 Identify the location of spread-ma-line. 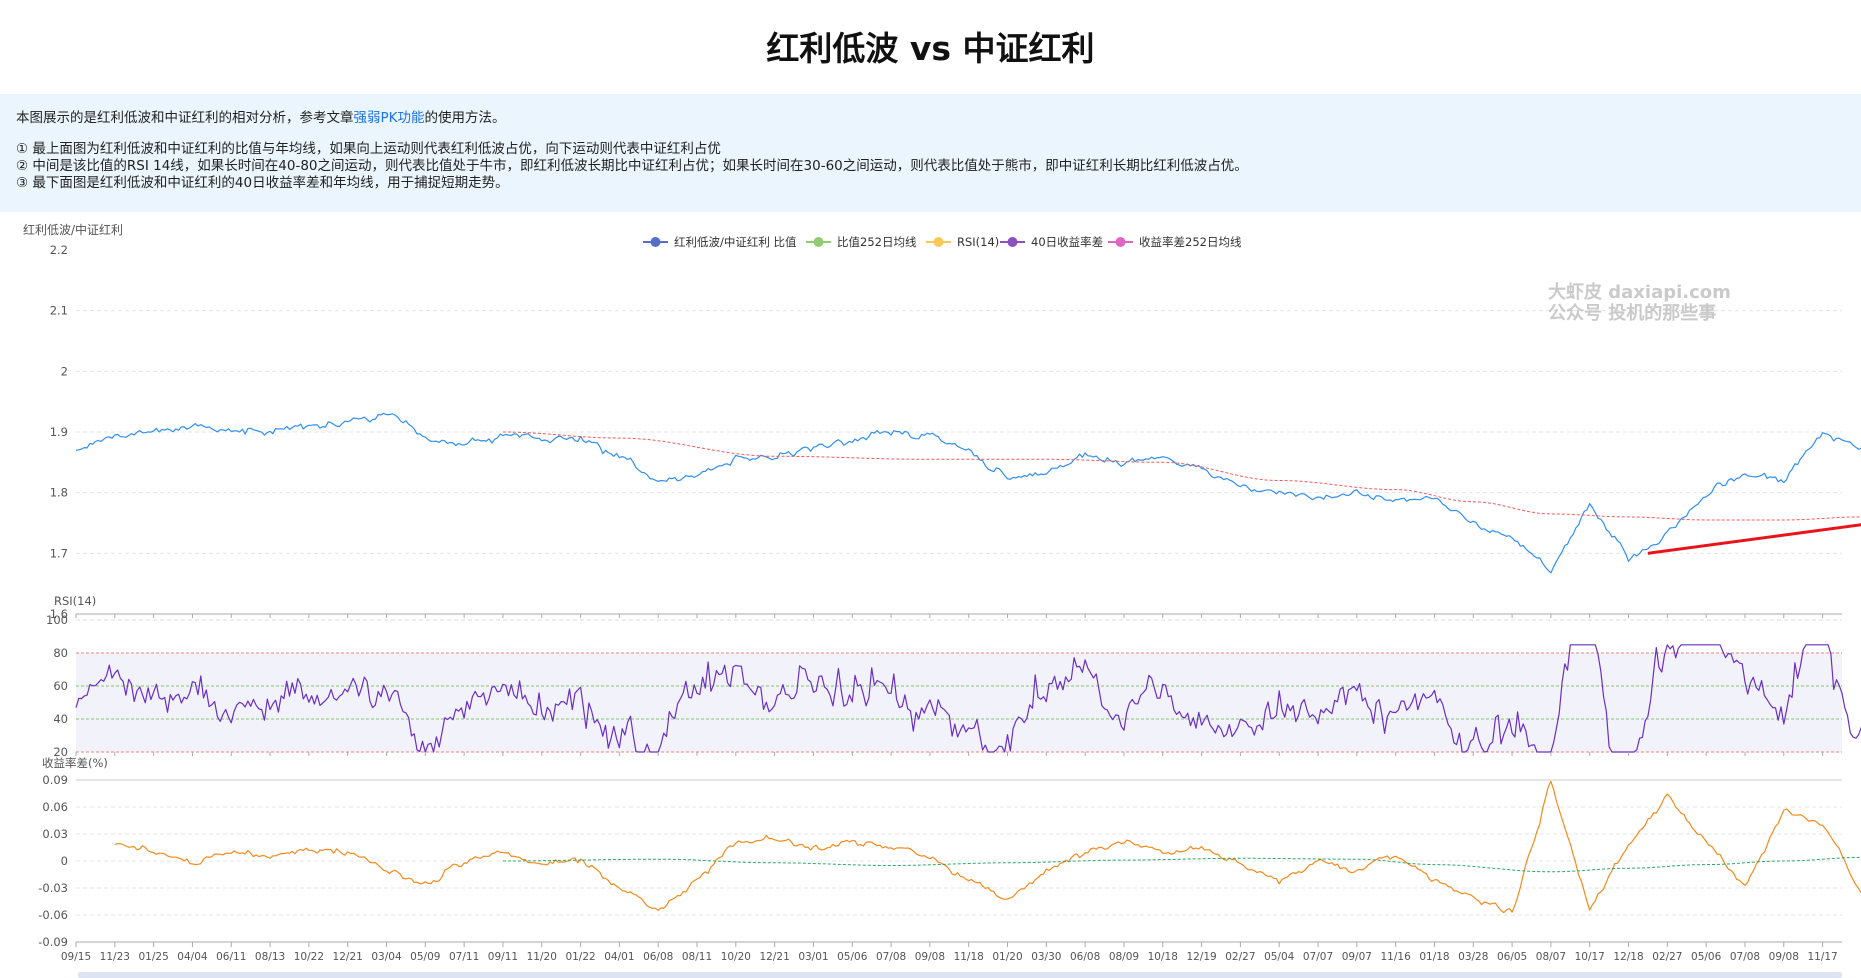
(1181, 864).